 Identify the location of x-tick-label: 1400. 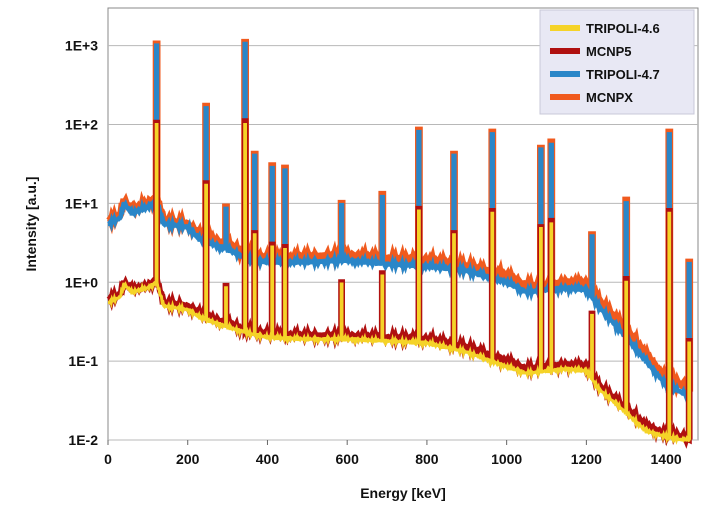
(666, 459).